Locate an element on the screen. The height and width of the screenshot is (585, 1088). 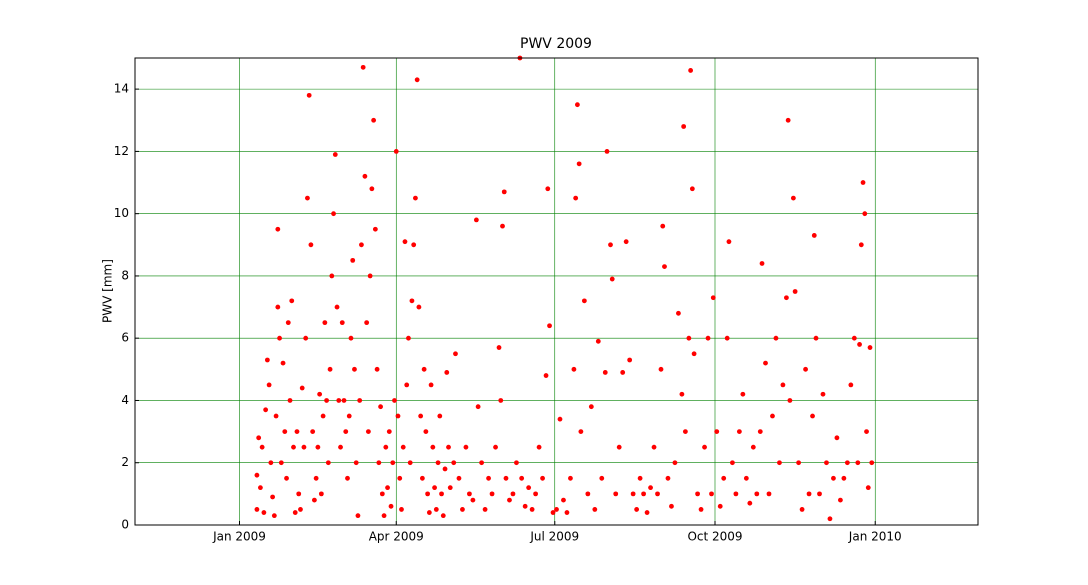
chart-title: PWV 2009 is located at coordinates (556, 44).